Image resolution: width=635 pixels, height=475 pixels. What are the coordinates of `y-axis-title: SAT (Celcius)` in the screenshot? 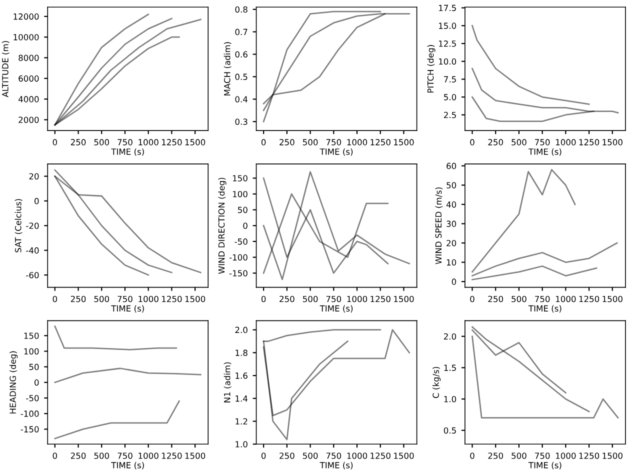 It's located at (18, 225).